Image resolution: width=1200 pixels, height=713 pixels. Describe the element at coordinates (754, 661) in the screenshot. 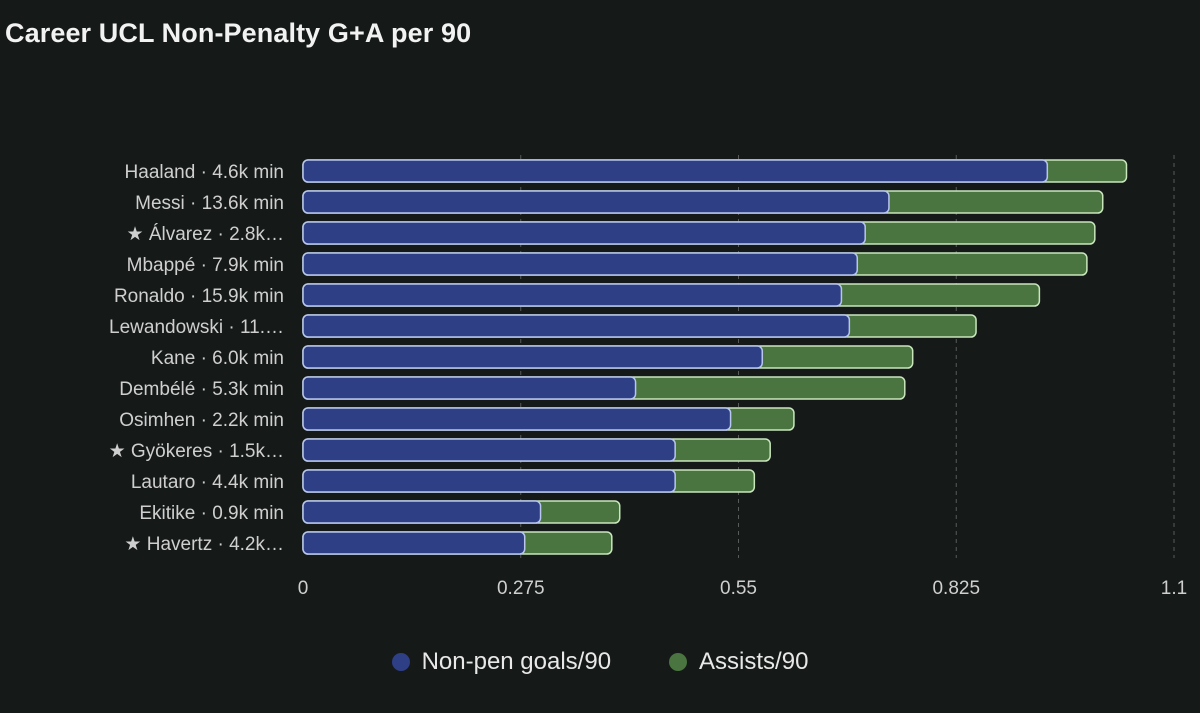

I see `legend-label-assists: Assists/90` at that location.